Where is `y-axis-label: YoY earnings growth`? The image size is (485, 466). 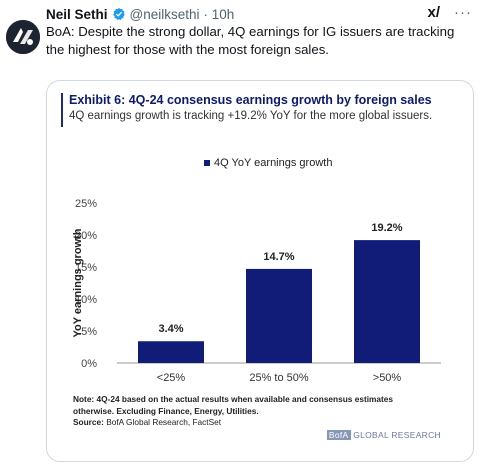
y-axis-label: YoY earnings growth is located at coordinates (78, 282).